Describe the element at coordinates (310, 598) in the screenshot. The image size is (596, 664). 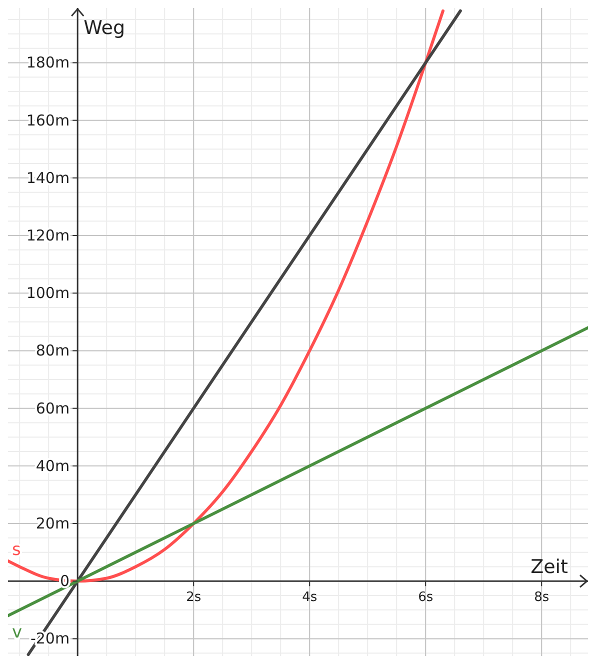
I see `x-tick-label: 4s` at that location.